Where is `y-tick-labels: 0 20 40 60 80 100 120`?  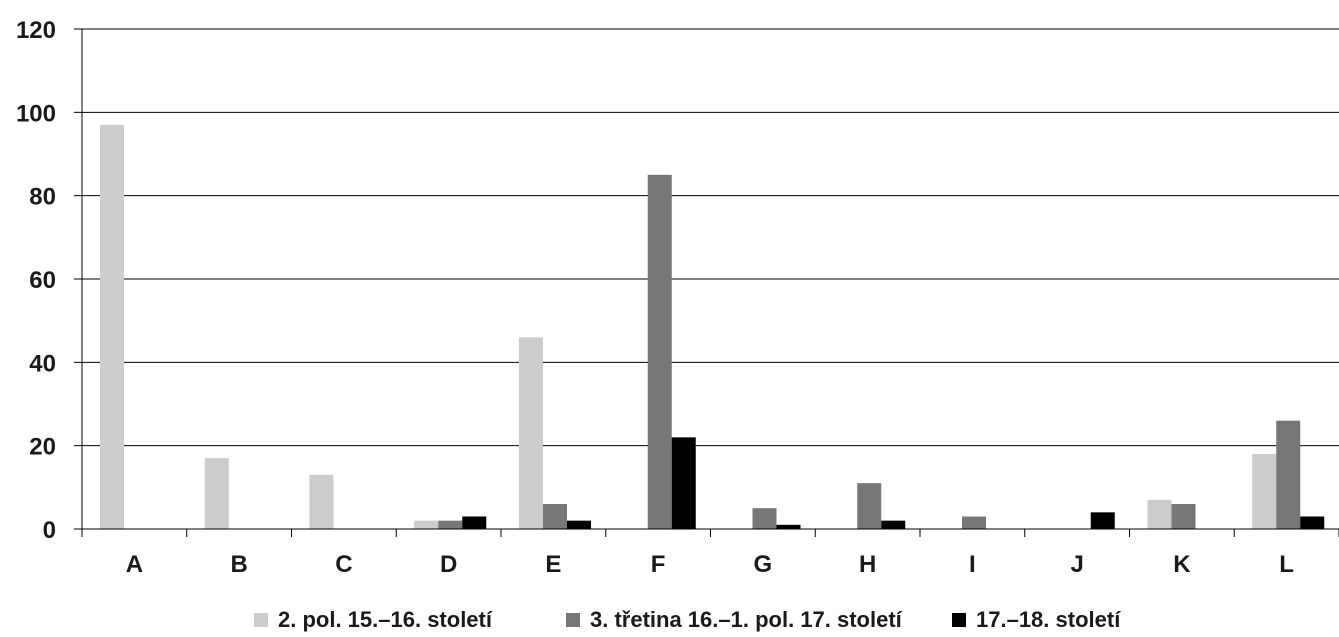 y-tick-labels: 0 20 40 60 80 100 120 is located at coordinates (36, 280).